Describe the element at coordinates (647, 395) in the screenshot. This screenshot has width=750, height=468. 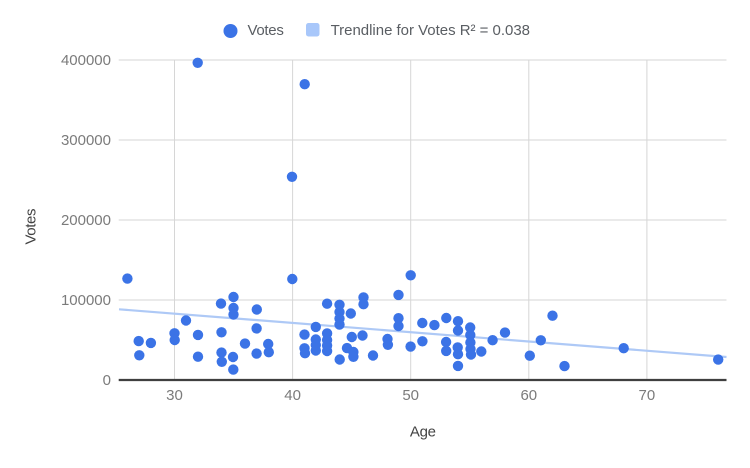
I see `svg-text: 70` at that location.